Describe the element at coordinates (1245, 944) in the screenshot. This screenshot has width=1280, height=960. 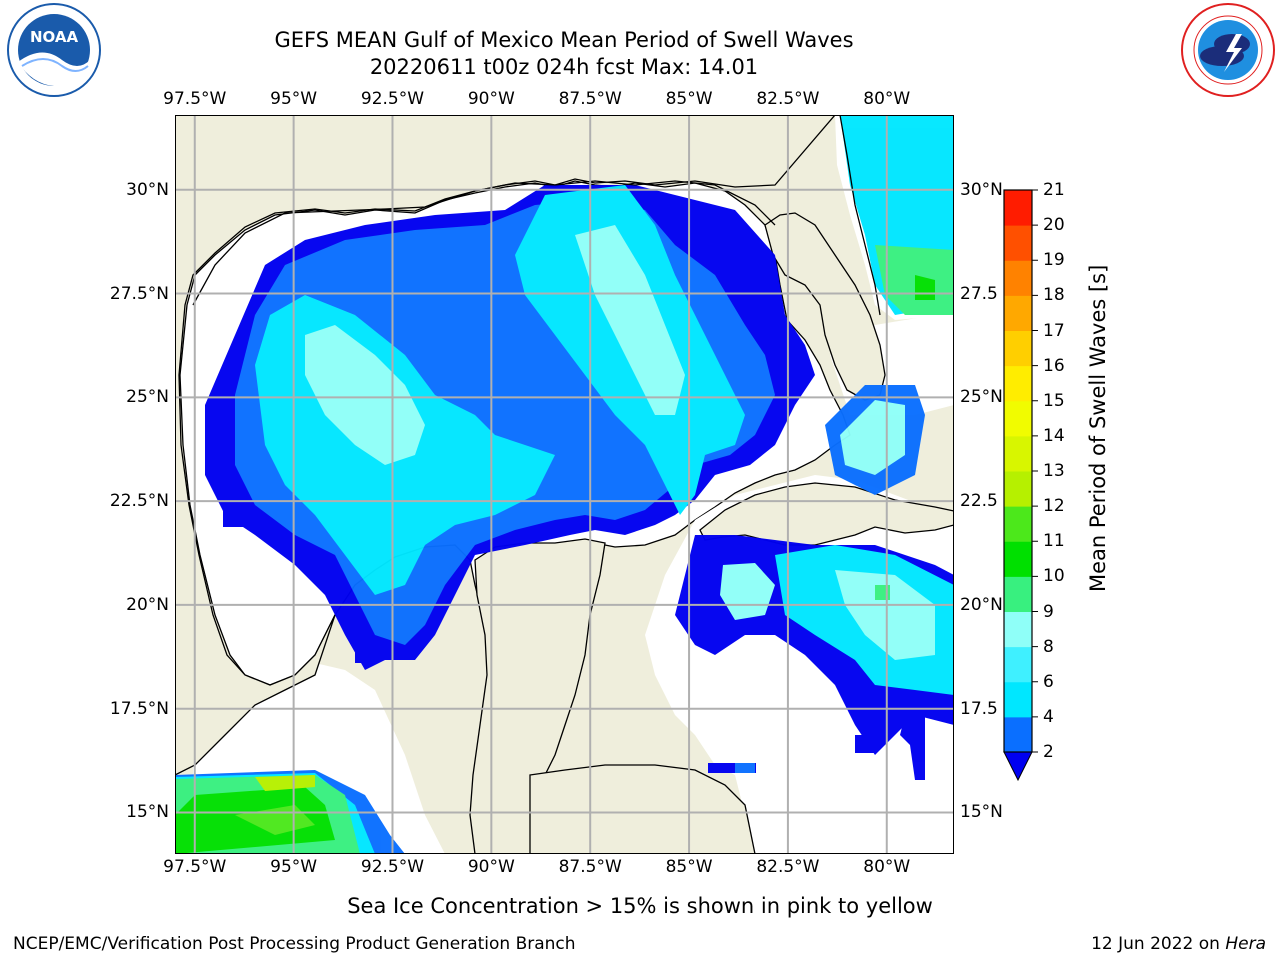
I see `host-text: Hera` at that location.